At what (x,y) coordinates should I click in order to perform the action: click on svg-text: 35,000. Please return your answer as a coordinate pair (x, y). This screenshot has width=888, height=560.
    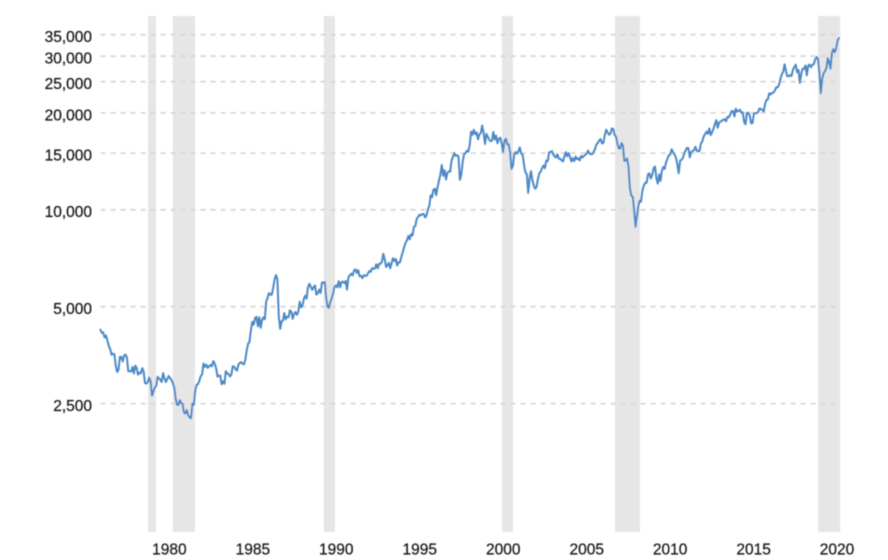
    Looking at the image, I should click on (69, 37).